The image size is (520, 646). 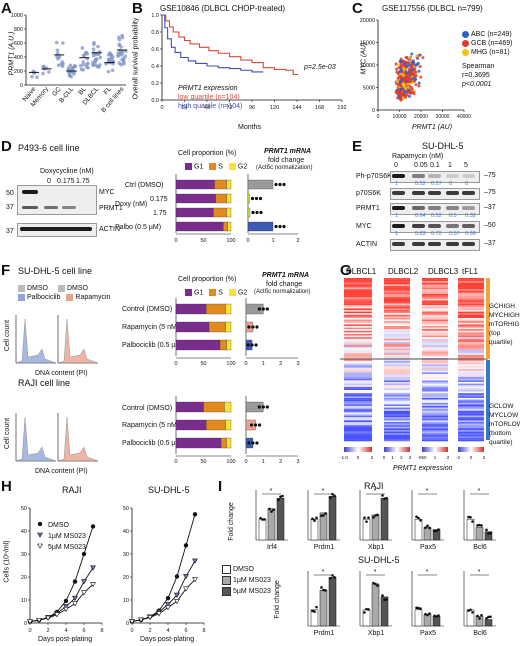 What do you see at coordinates (57, 92) in the screenshot?
I see `a-group-label: GC` at bounding box center [57, 92].